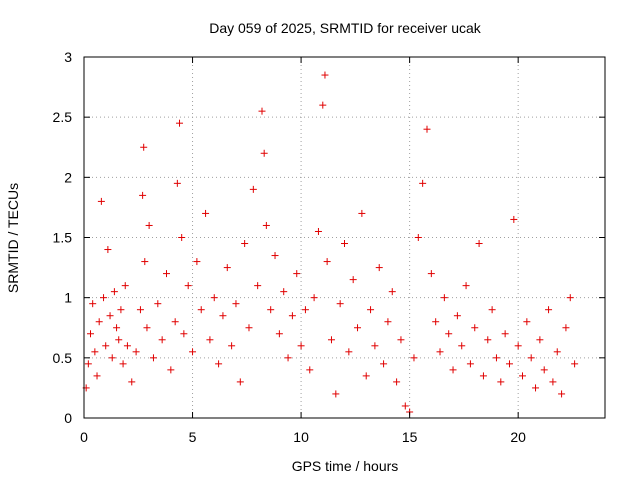 Image resolution: width=640 pixels, height=480 pixels. Describe the element at coordinates (68, 177) in the screenshot. I see `y-tick-label: 2` at that location.